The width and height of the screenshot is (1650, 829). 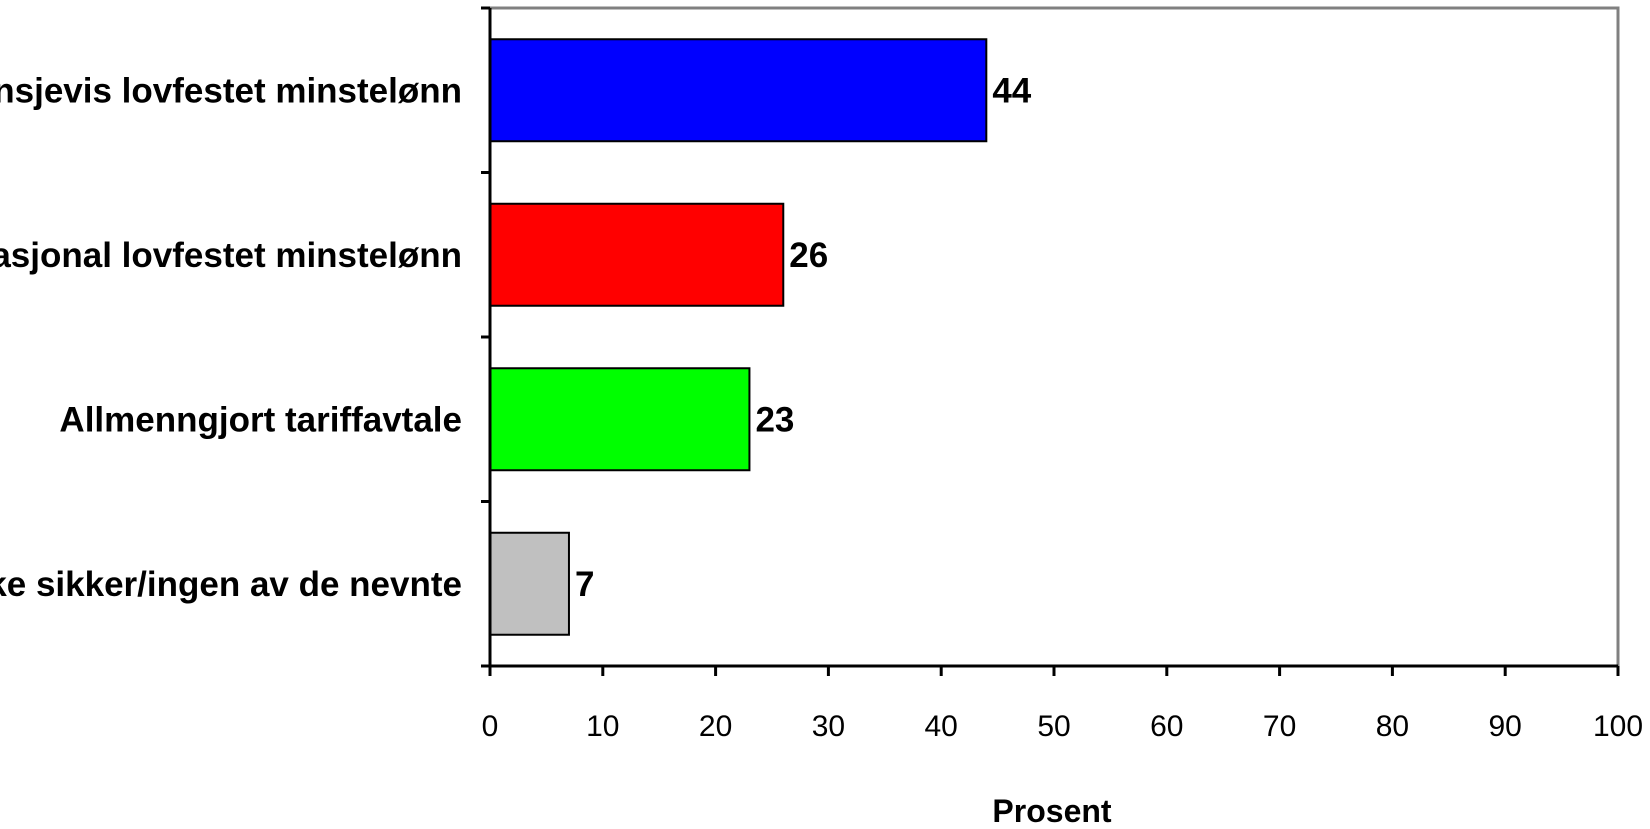 What do you see at coordinates (941, 726) in the screenshot?
I see `x-tick-label: 40` at bounding box center [941, 726].